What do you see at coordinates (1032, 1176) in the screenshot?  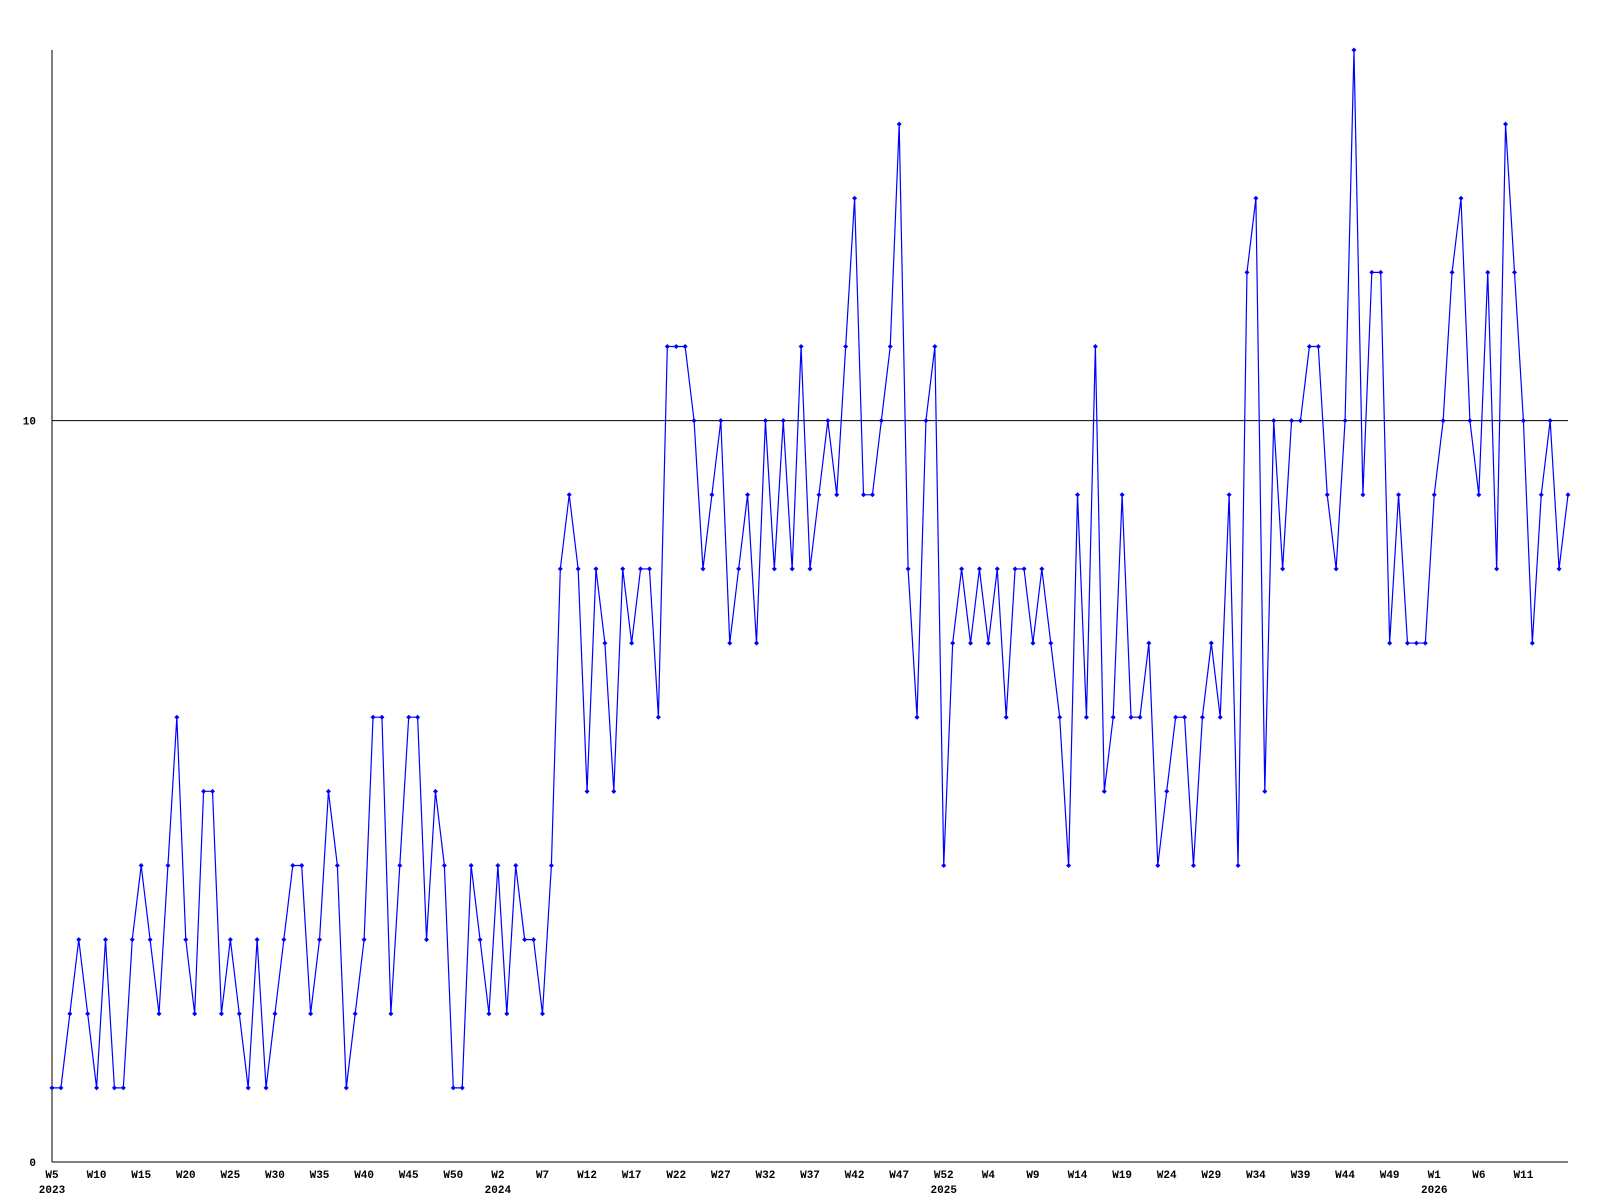 I see `x-tick-label: W9` at bounding box center [1032, 1176].